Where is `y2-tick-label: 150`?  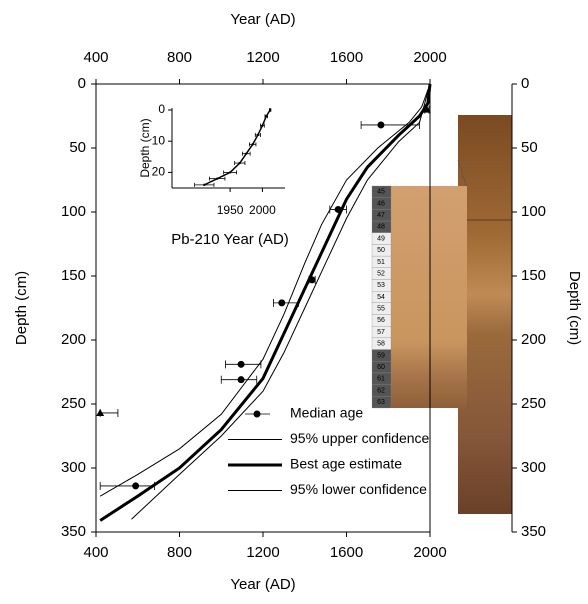
y2-tick-label: 150 is located at coordinates (533, 275).